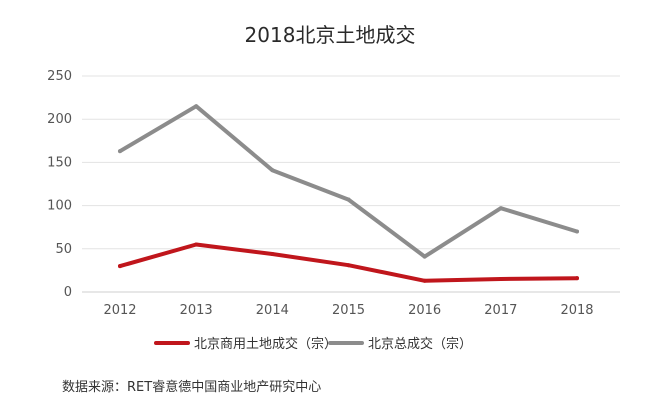  What do you see at coordinates (424, 310) in the screenshot?
I see `x-tick-label: 2016` at bounding box center [424, 310].